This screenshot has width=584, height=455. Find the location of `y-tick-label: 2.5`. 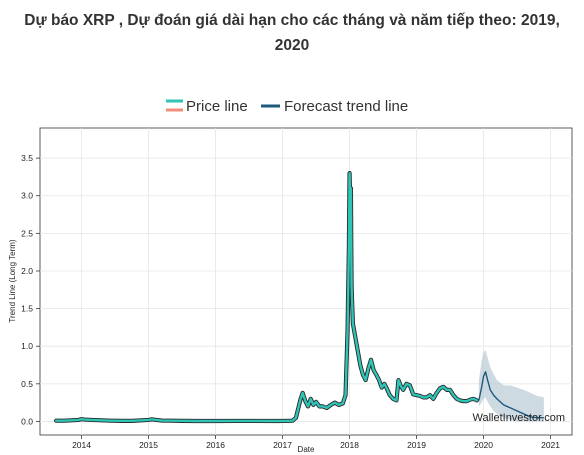

y-tick-label: 2.5 is located at coordinates (27, 233).